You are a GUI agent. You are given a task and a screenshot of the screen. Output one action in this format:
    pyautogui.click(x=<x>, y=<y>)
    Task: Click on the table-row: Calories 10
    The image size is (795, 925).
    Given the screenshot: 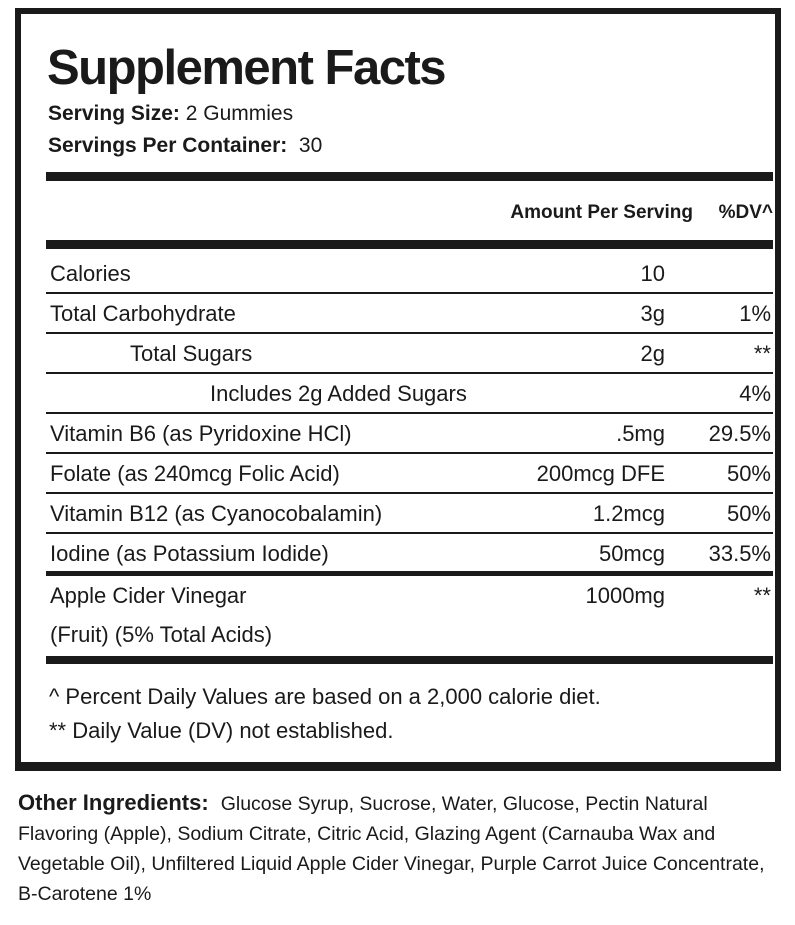 What is the action you would take?
    pyautogui.click(x=409, y=274)
    